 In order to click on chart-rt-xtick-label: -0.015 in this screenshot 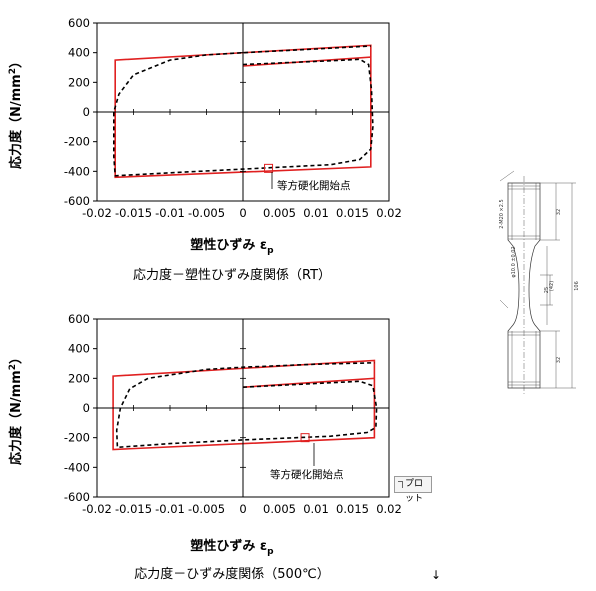, I will do `click(133, 213)`.